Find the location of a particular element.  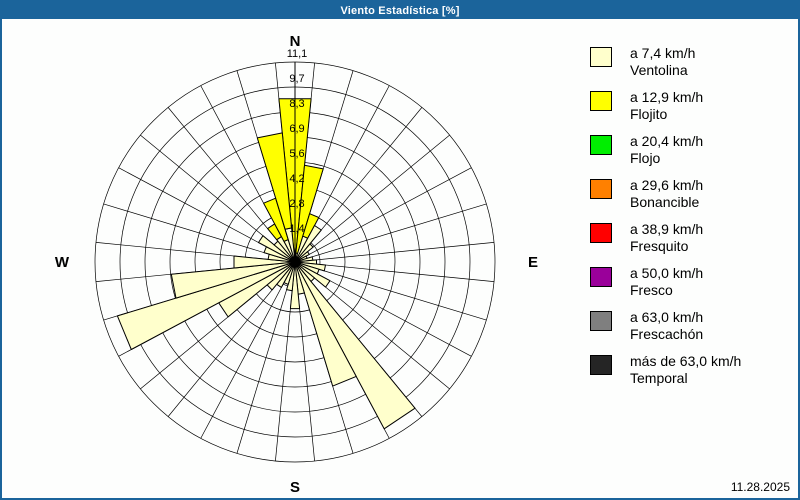

legend-speed: a 63,0 km/h is located at coordinates (667, 317).